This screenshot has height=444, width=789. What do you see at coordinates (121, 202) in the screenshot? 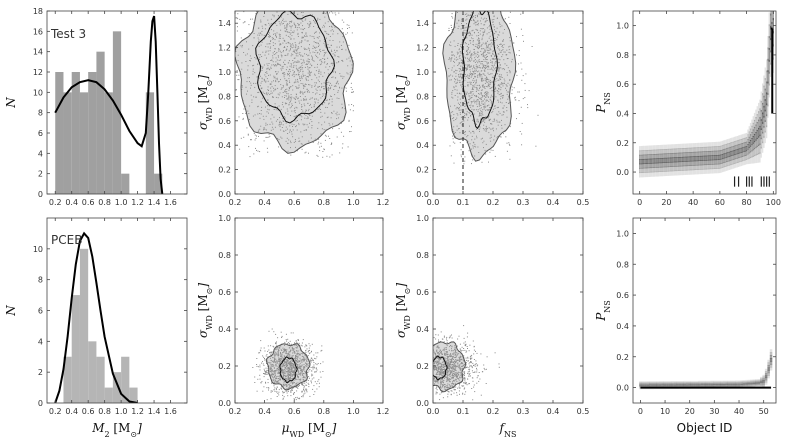
I see `x-tick-label: 1.0` at bounding box center [121, 202].